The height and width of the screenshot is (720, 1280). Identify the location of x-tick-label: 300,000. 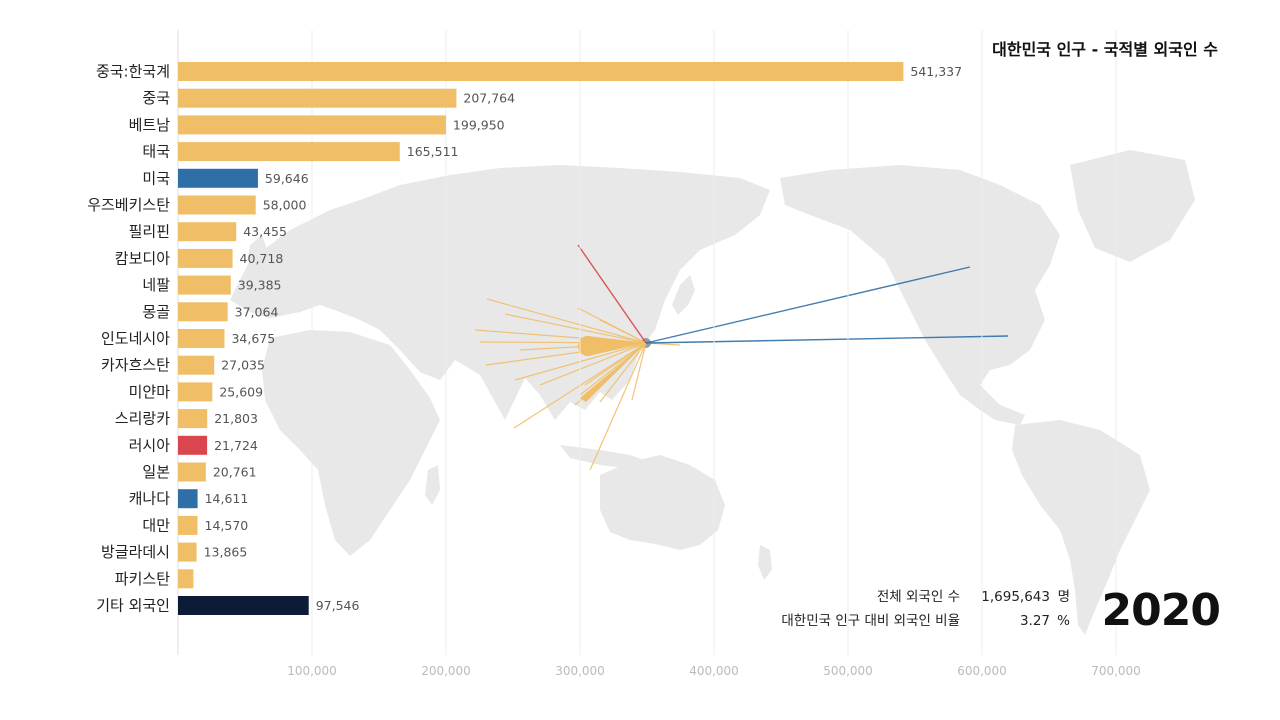
(580, 671).